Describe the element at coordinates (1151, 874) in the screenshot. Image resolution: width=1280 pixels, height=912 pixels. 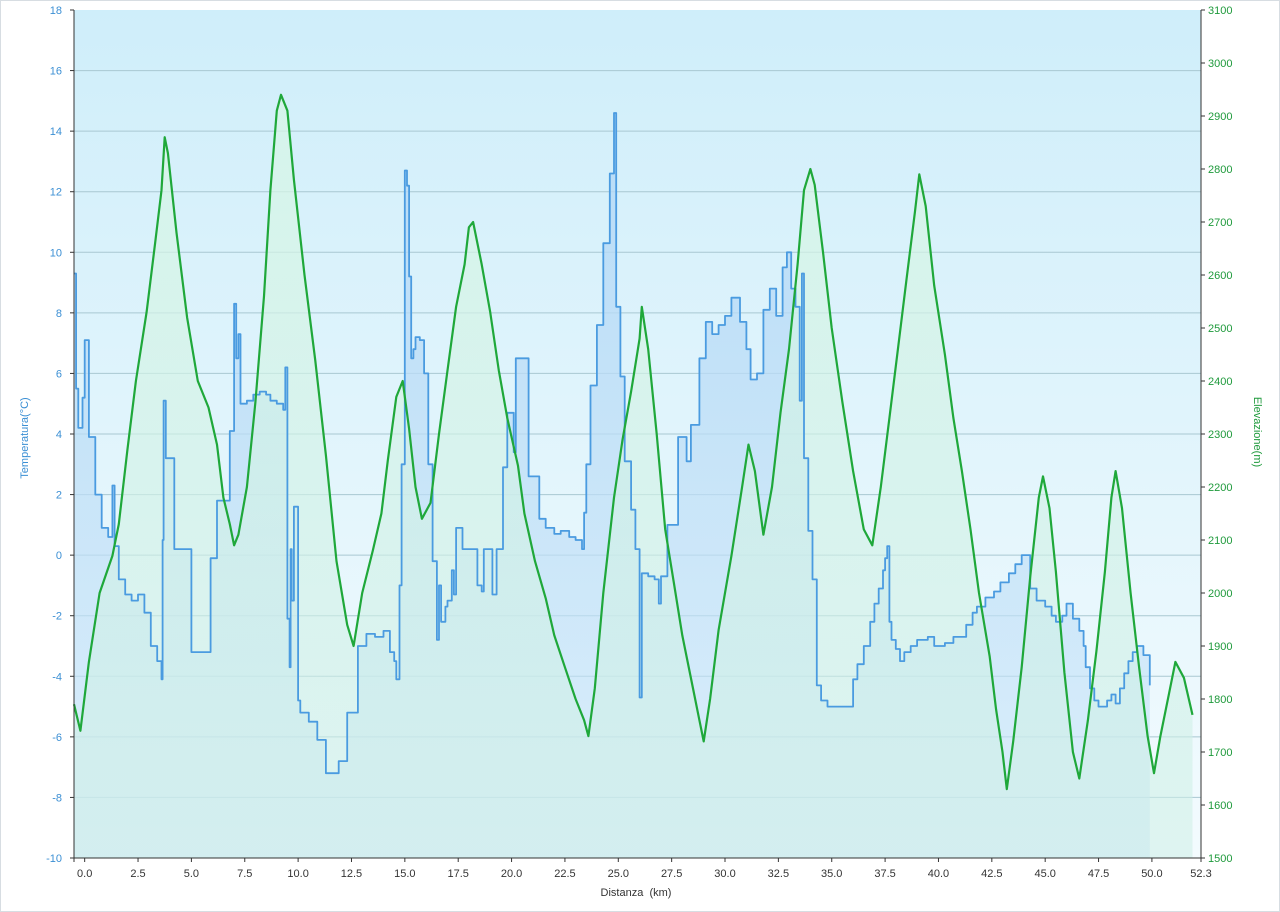
I see `x-tick-label: 50.0` at that location.